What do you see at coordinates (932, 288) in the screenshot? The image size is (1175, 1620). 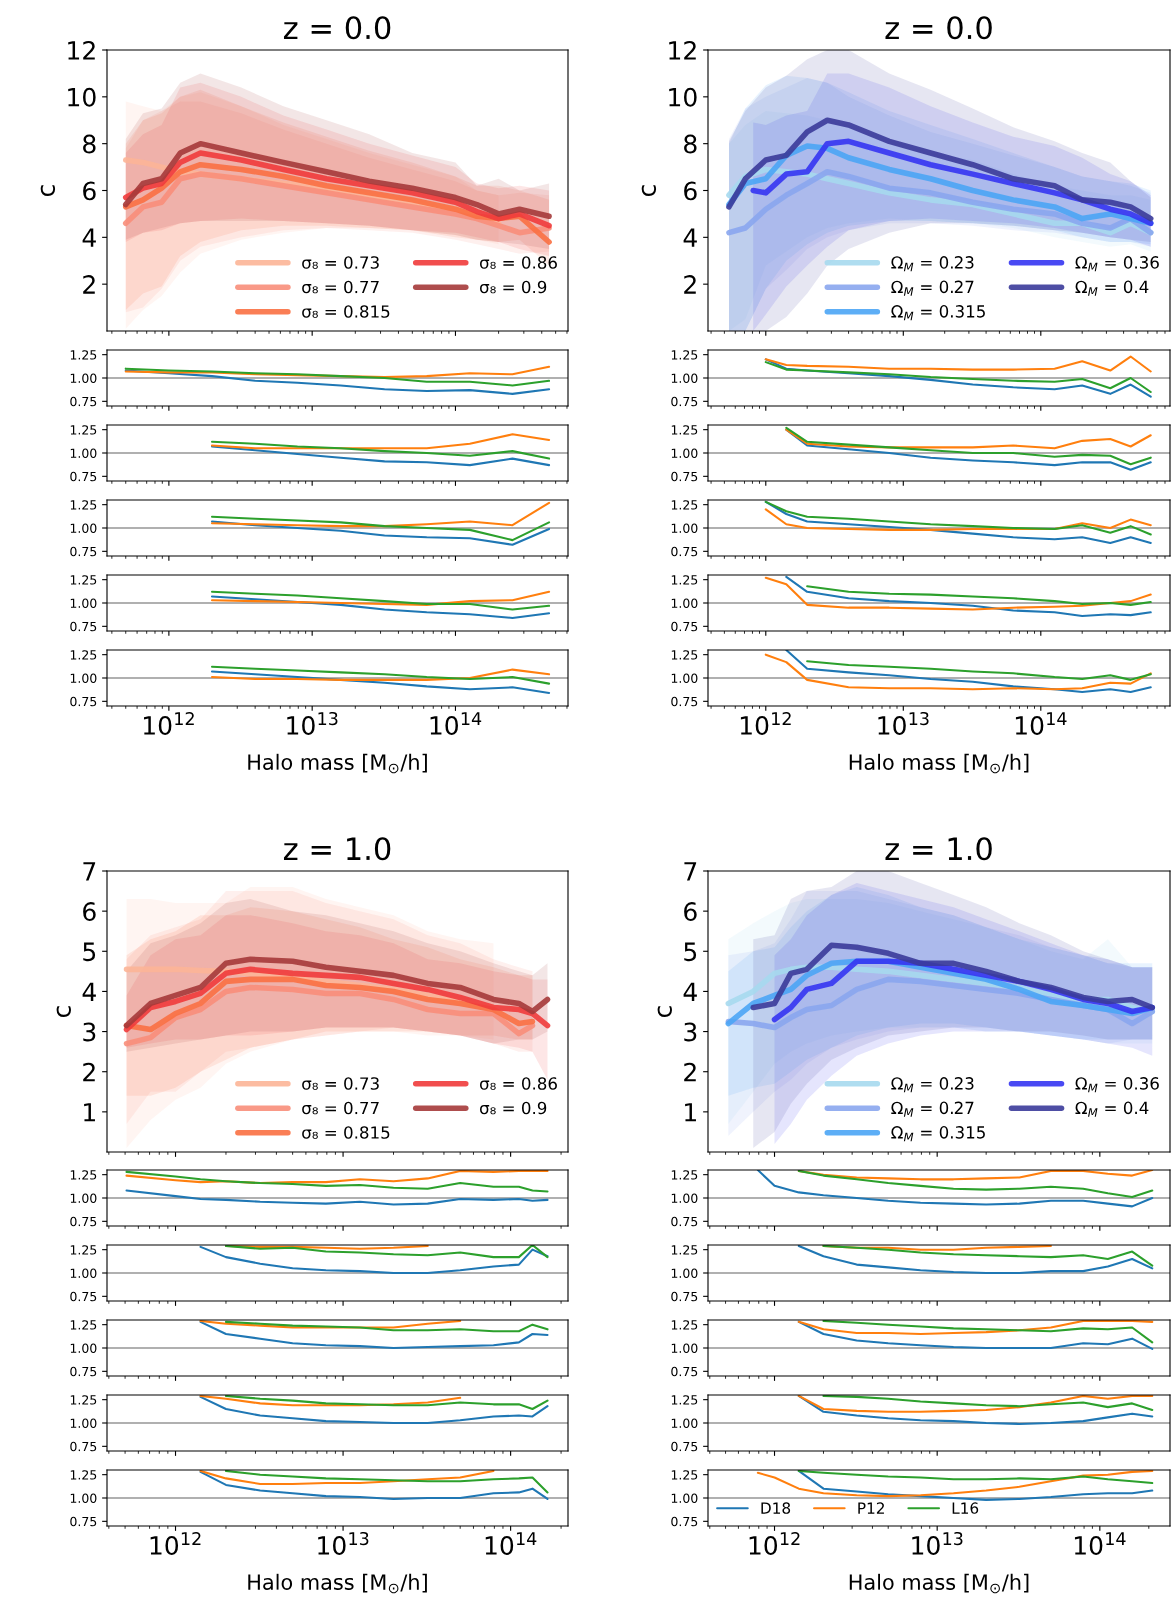 I see `legend-label: Ω$_{M}$ = 0.27` at bounding box center [932, 288].